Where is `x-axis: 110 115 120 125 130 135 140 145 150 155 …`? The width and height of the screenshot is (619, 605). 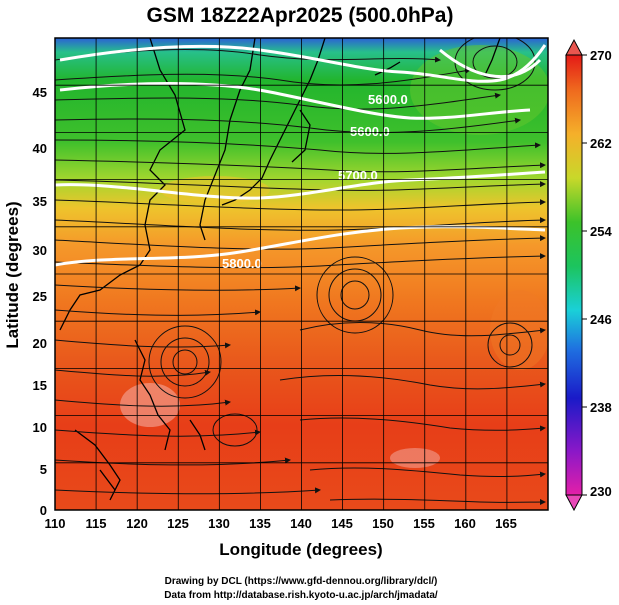 x-axis: 110 115 120 125 130 135 140 145 150 155 … is located at coordinates (281, 523).